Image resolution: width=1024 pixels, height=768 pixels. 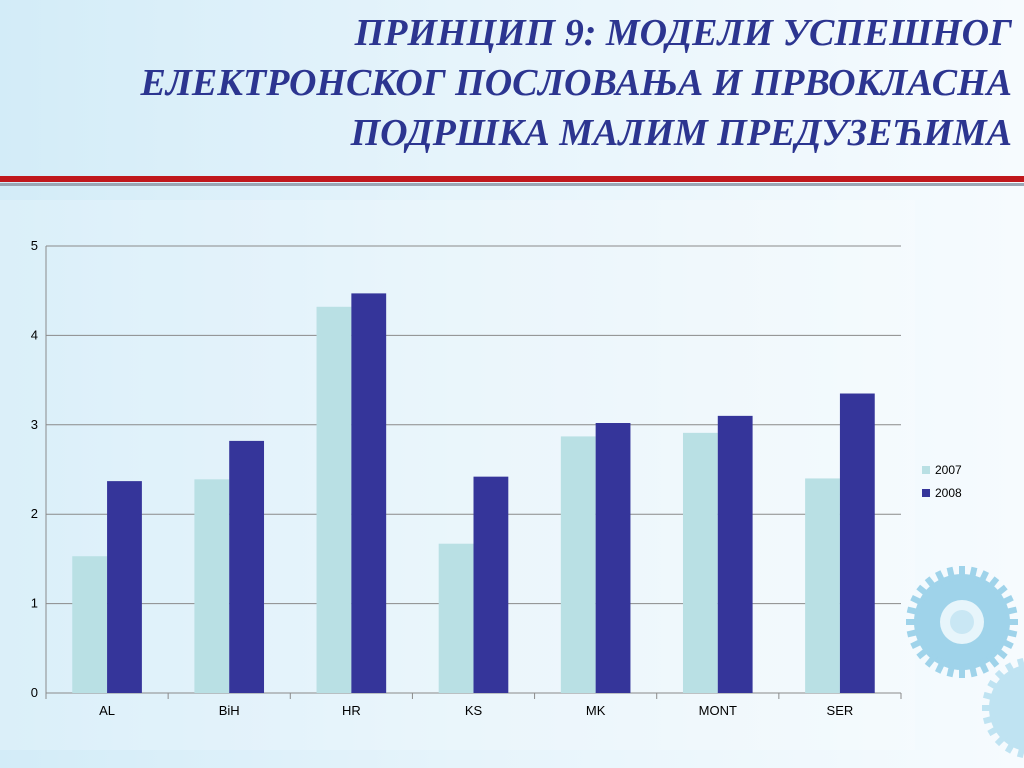 I want to click on bar-2007-KS, so click(x=456, y=618).